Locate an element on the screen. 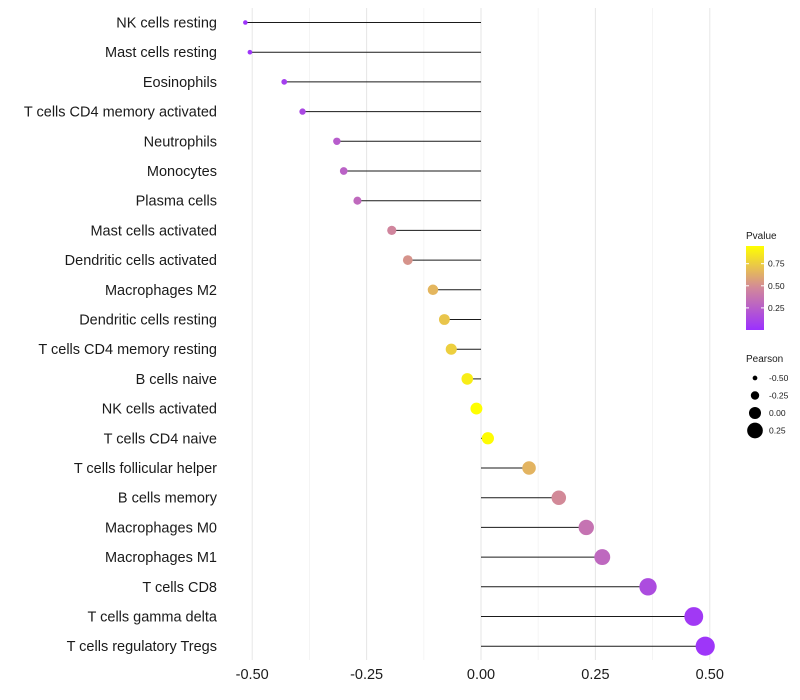  x-tick-label: -0.50 is located at coordinates (252, 675).